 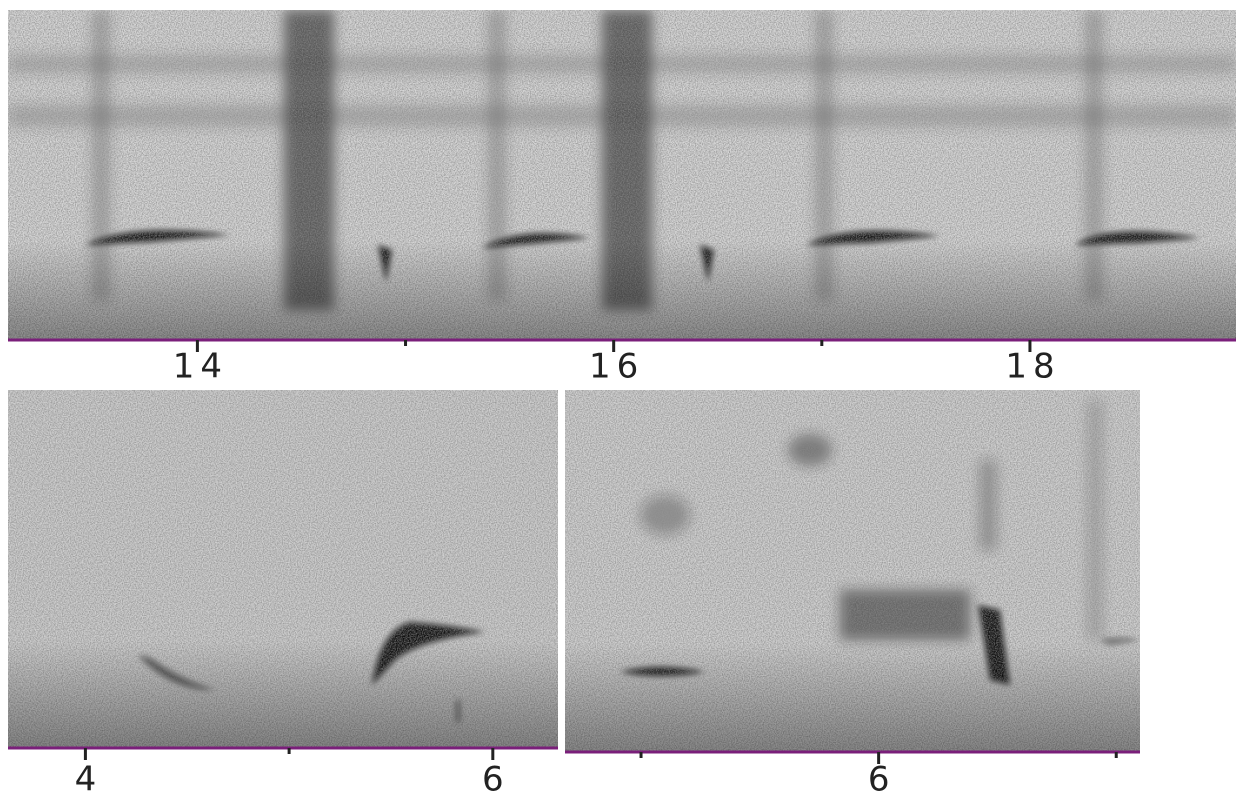 I want to click on x-tick-label: 16, so click(x=616, y=367).